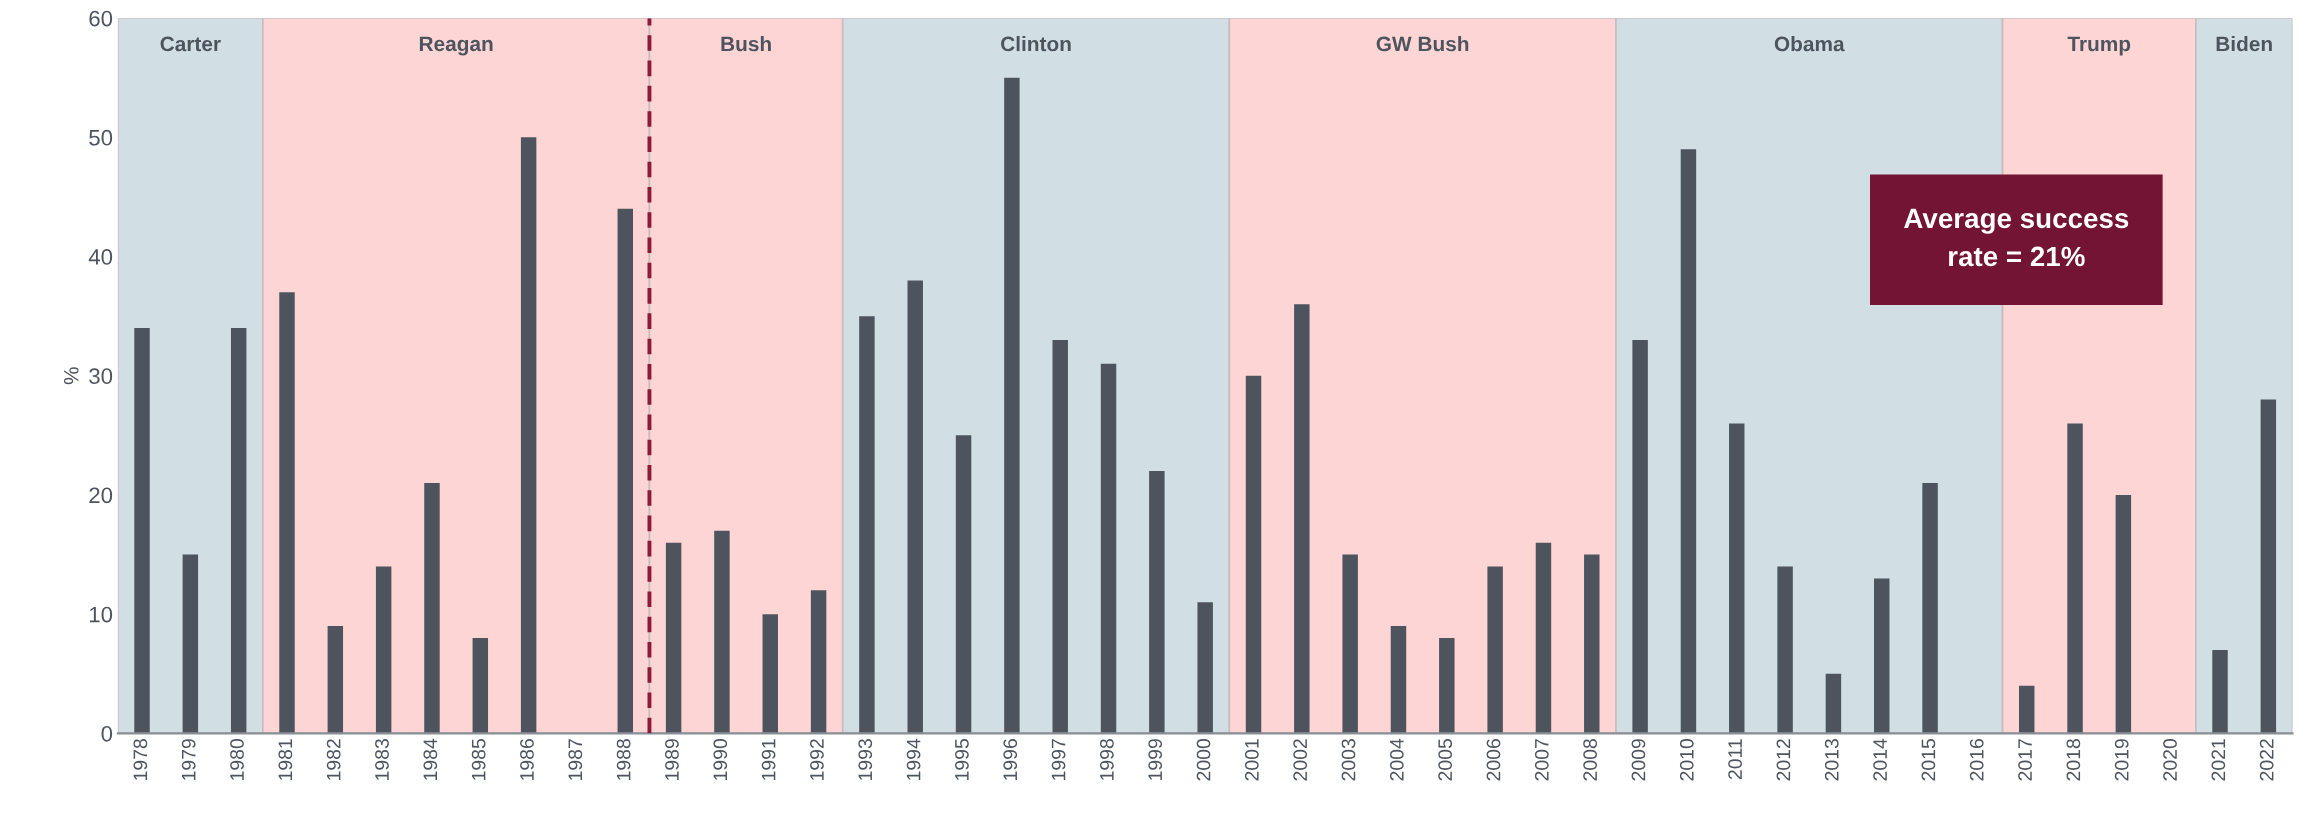 Image resolution: width=2311 pixels, height=824 pixels. What do you see at coordinates (1396, 759) in the screenshot?
I see `x-tick-label: 2004` at bounding box center [1396, 759].